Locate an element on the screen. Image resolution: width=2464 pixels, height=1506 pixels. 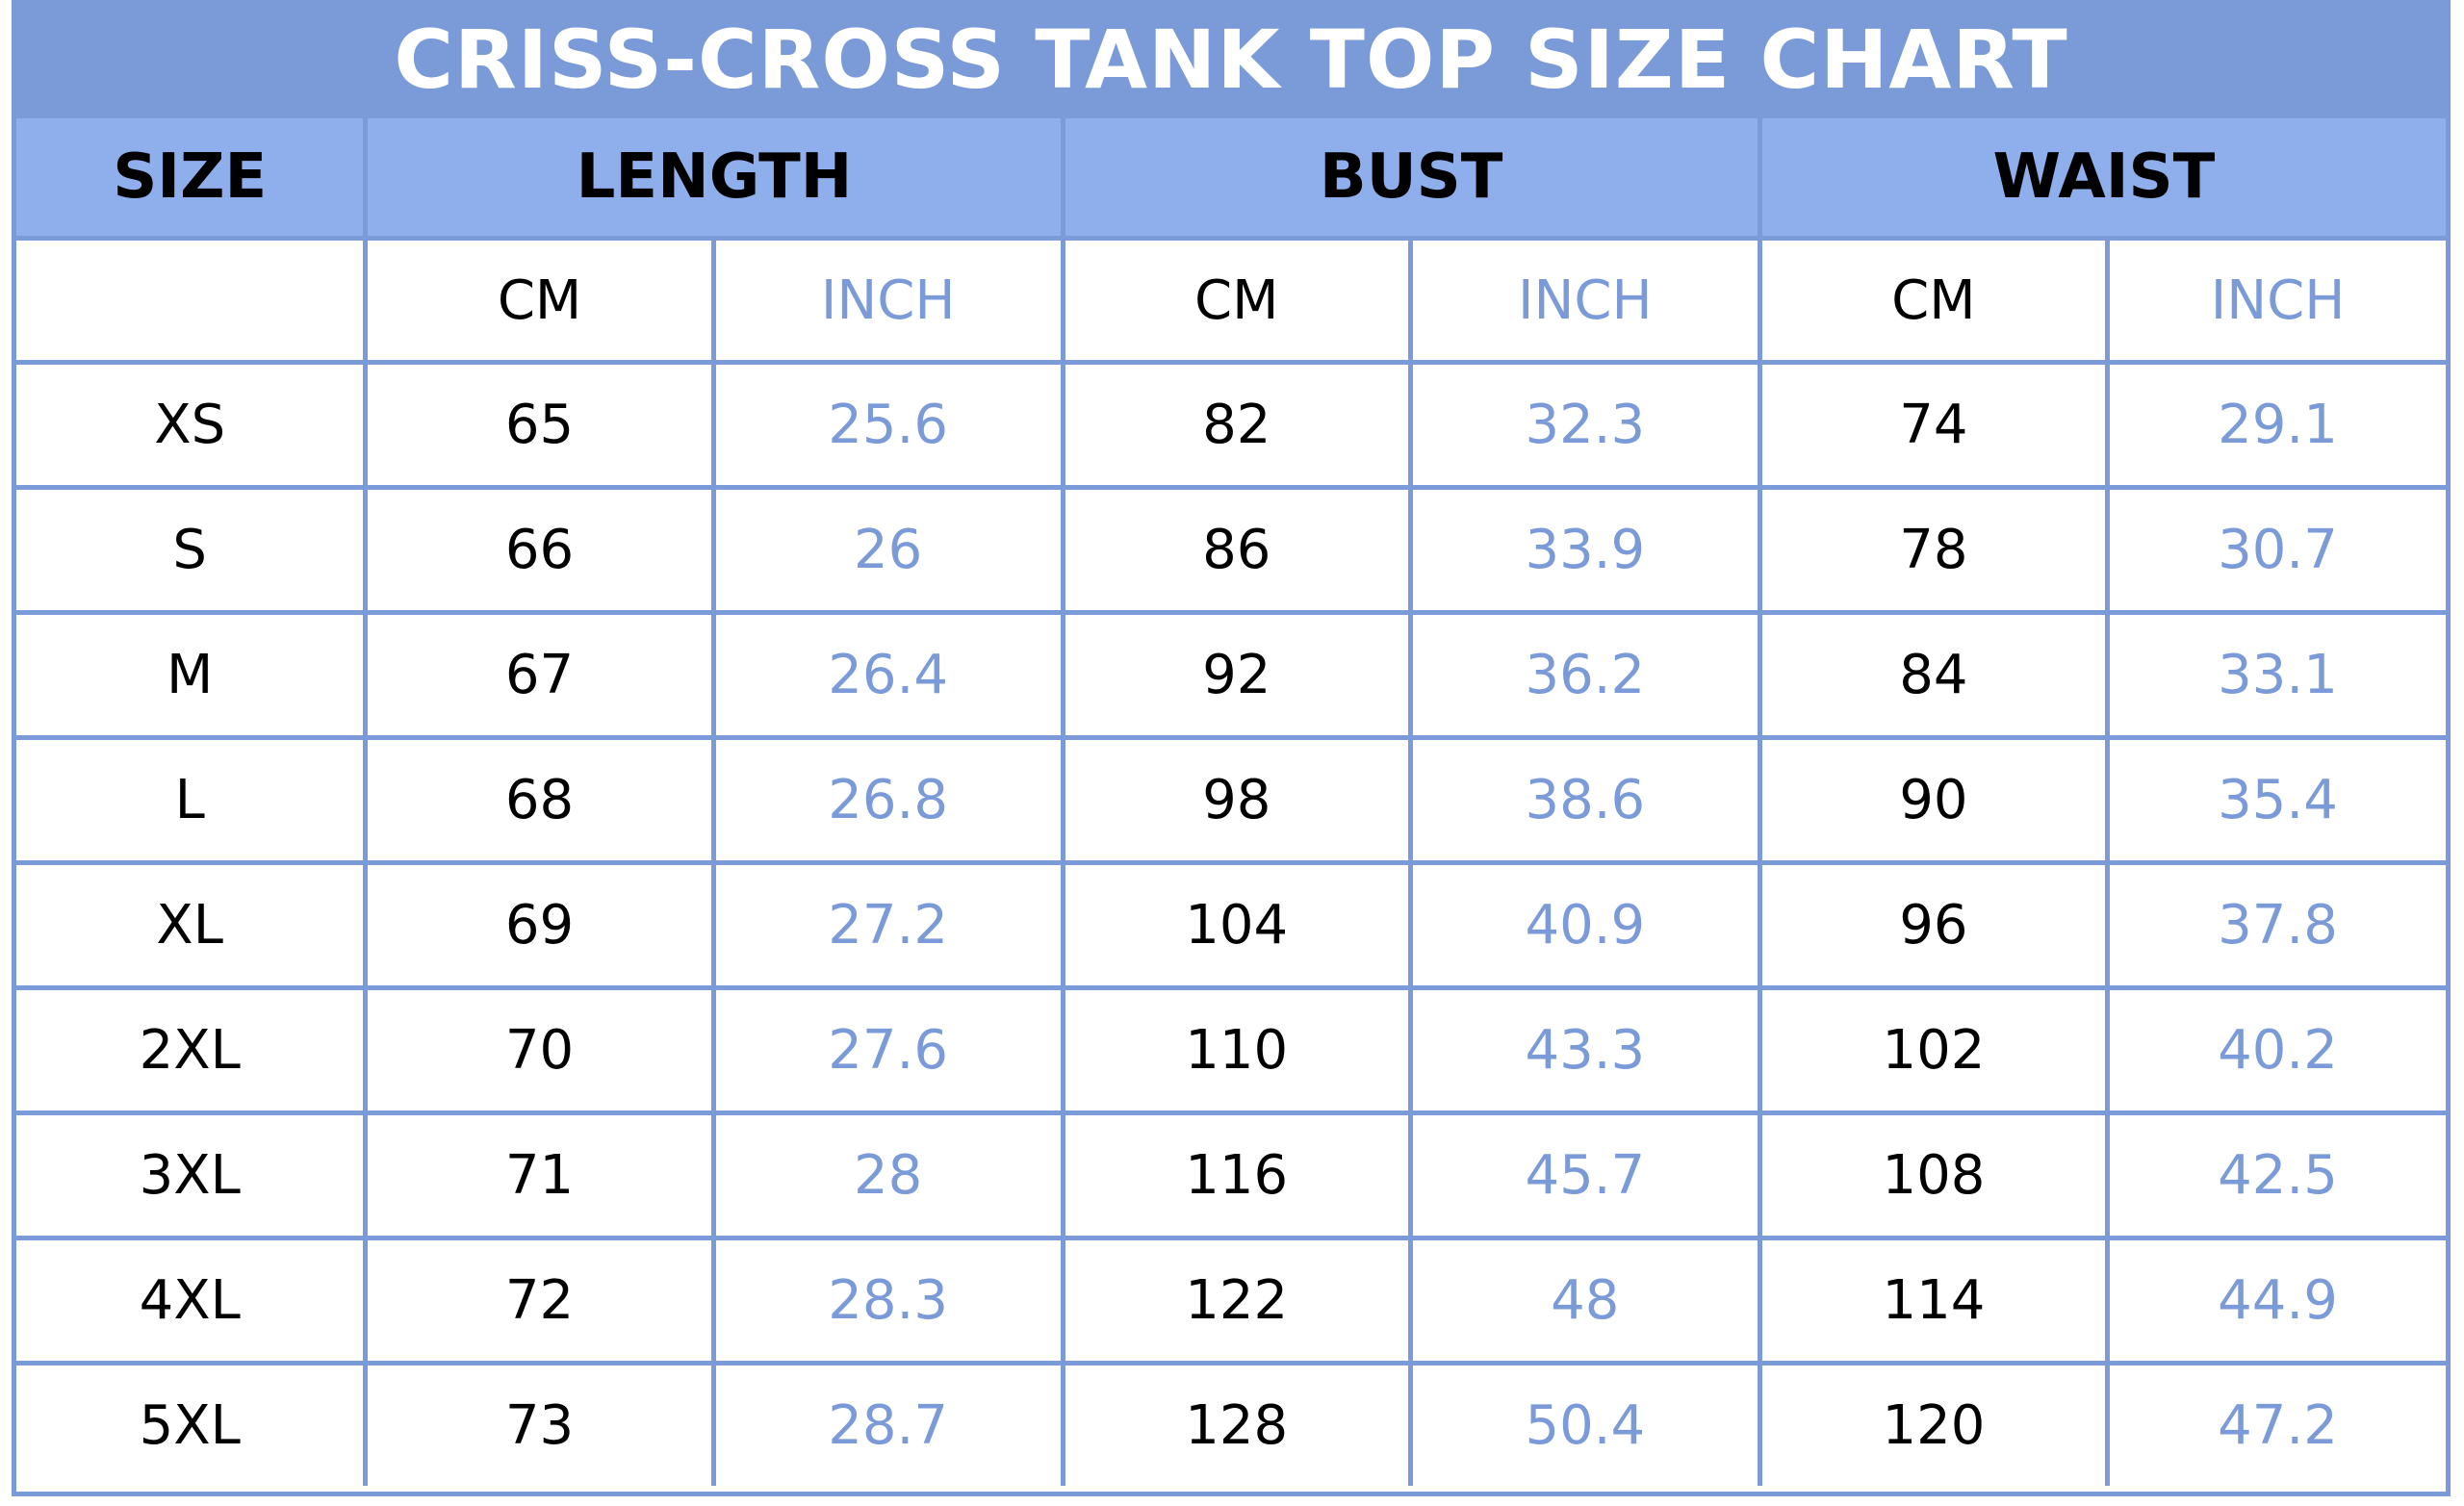
size-cell: 2XL is located at coordinates (192, 1050).